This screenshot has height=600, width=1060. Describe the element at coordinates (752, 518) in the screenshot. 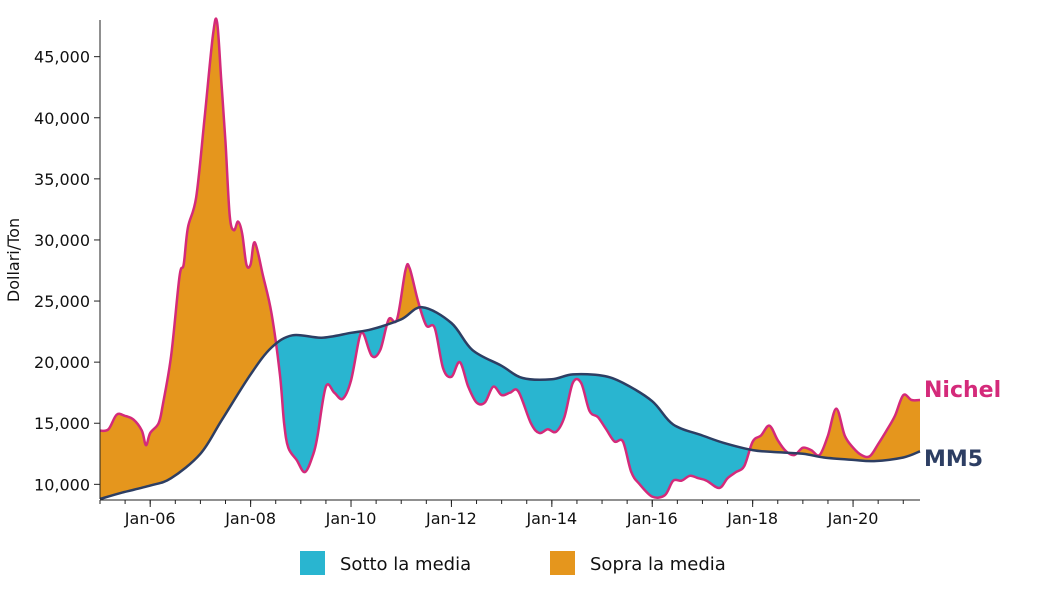

I see `x-tick-label: Jan-18` at that location.